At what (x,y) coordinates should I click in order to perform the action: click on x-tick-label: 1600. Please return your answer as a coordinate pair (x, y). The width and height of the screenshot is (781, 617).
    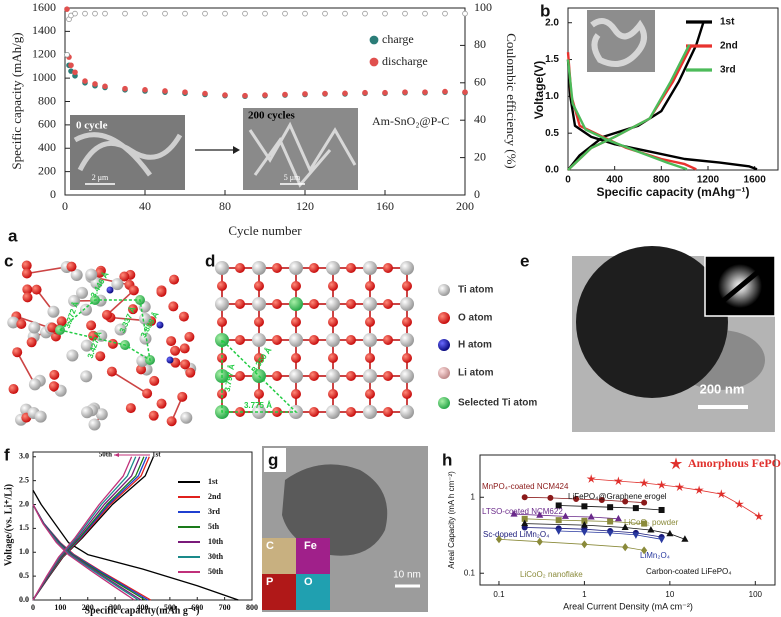
    Looking at the image, I should click on (755, 180).